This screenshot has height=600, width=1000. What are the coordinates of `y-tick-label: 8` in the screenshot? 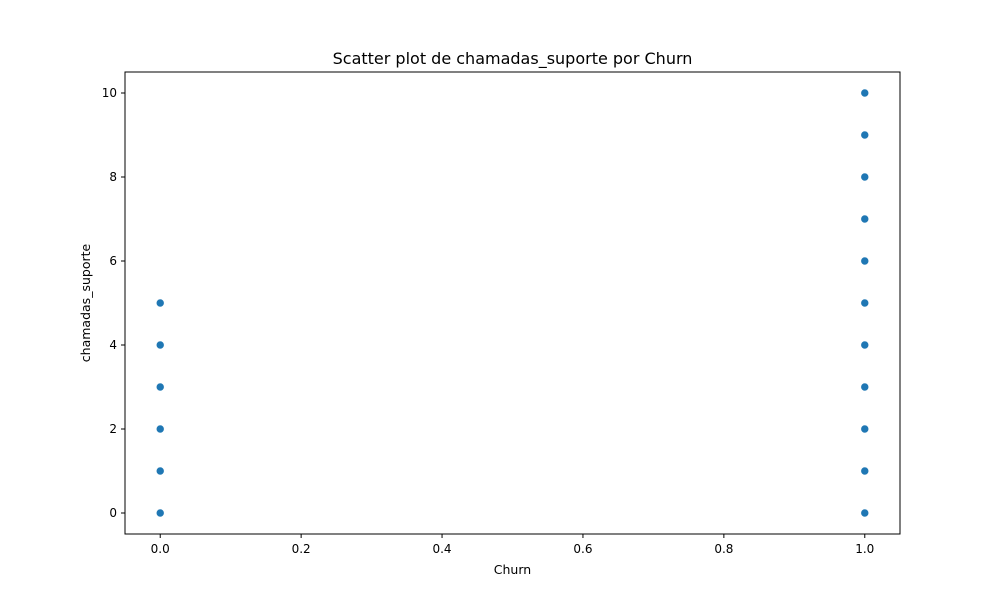 It's located at (113, 177).